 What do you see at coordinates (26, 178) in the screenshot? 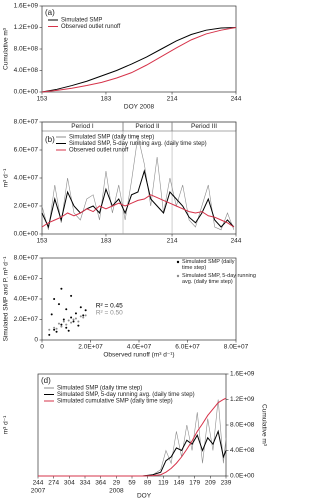
I see `y-tick-label: 4.0E+07` at bounding box center [26, 178].